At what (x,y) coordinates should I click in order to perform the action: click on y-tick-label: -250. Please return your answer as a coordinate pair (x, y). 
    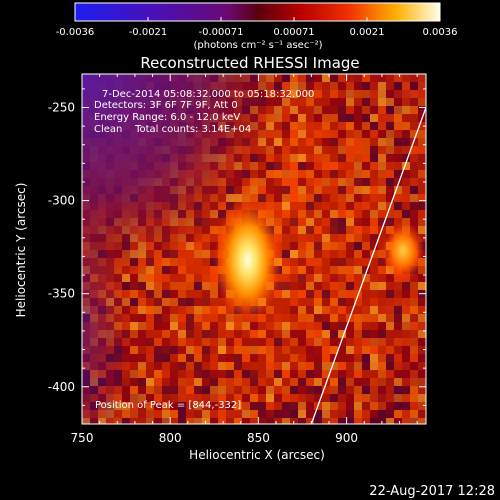
    Looking at the image, I should click on (61, 108).